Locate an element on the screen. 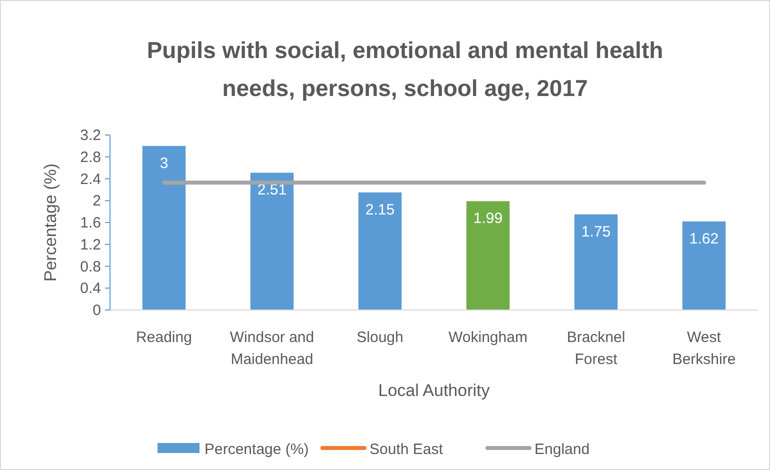  x-tick-label: Bracknel Forest is located at coordinates (596, 348).